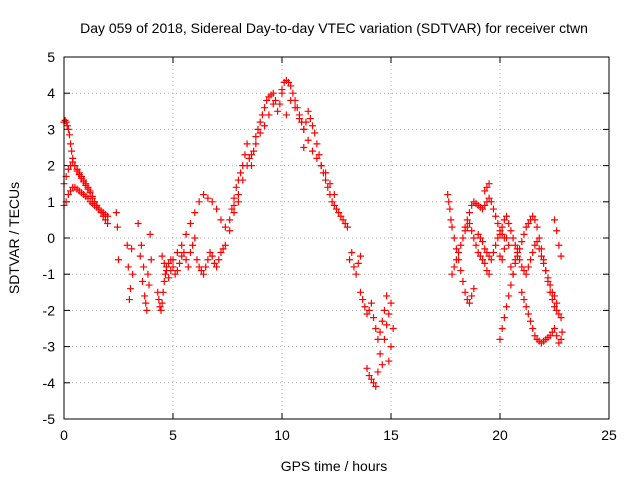 This screenshot has width=640, height=480. I want to click on x-axis-label: GPS time / hours, so click(334, 466).